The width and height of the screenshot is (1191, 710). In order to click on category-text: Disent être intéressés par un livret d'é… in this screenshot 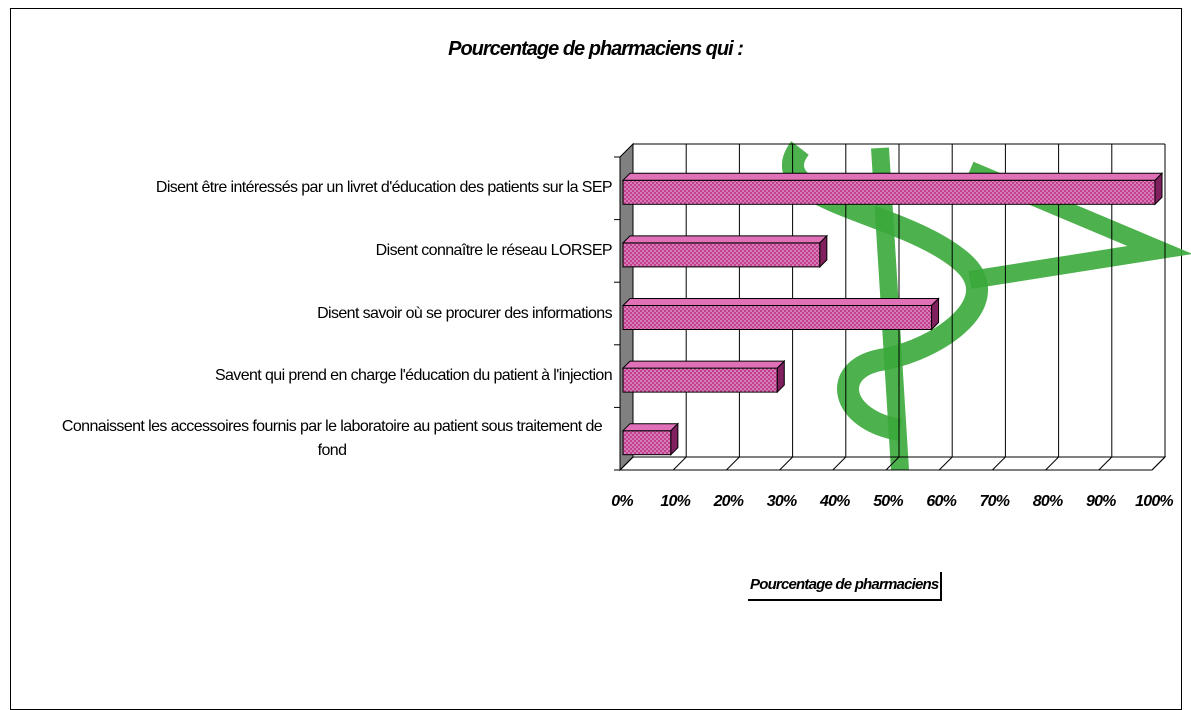, I will do `click(384, 188)`.